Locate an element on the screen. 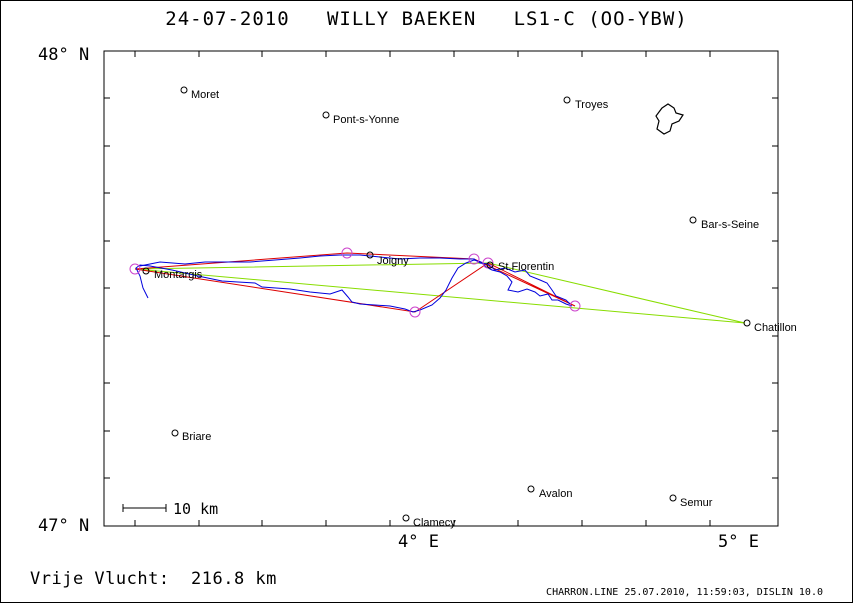 Image resolution: width=853 pixels, height=603 pixels. town-label-pont-s-yonne: Pont-s-Yonne is located at coordinates (366, 120).